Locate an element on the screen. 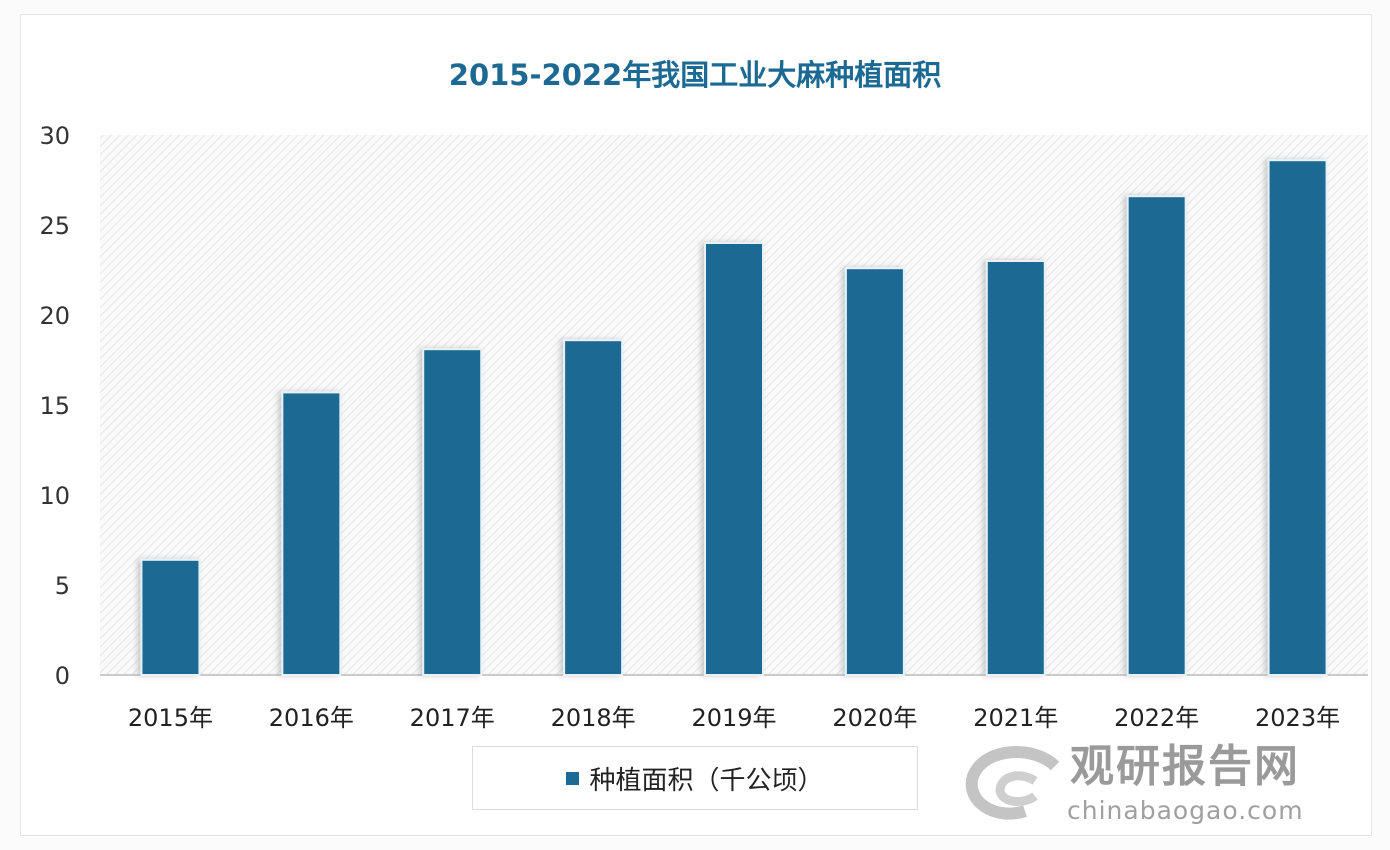 The image size is (1390, 850). x-tick-label: 2021年 is located at coordinates (1015, 718).